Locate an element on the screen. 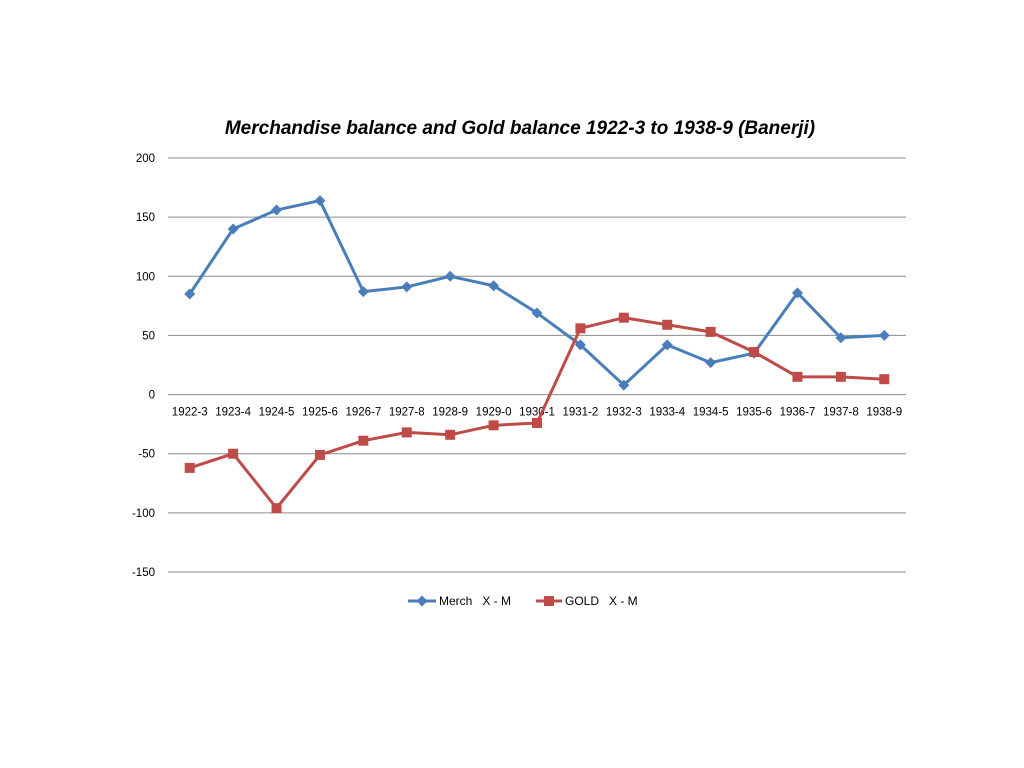 This screenshot has width=1024, height=768. y-tick-label: 0 is located at coordinates (152, 396).